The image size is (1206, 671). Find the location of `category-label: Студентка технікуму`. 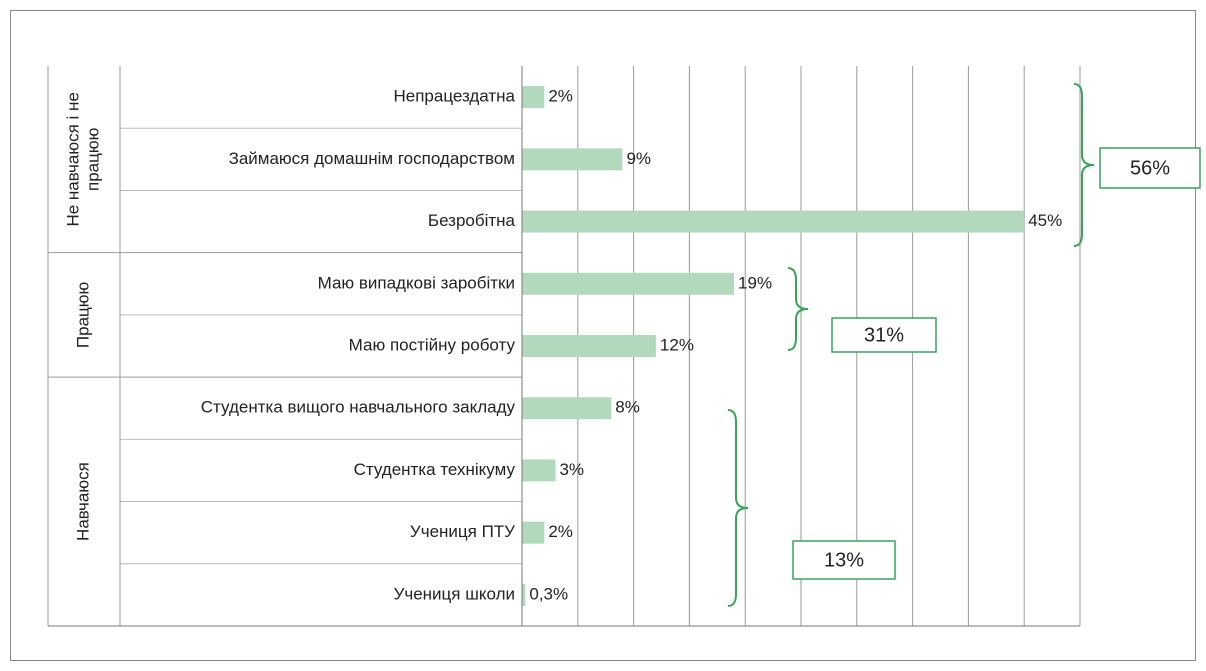

category-label: Студентка технікуму is located at coordinates (435, 469).